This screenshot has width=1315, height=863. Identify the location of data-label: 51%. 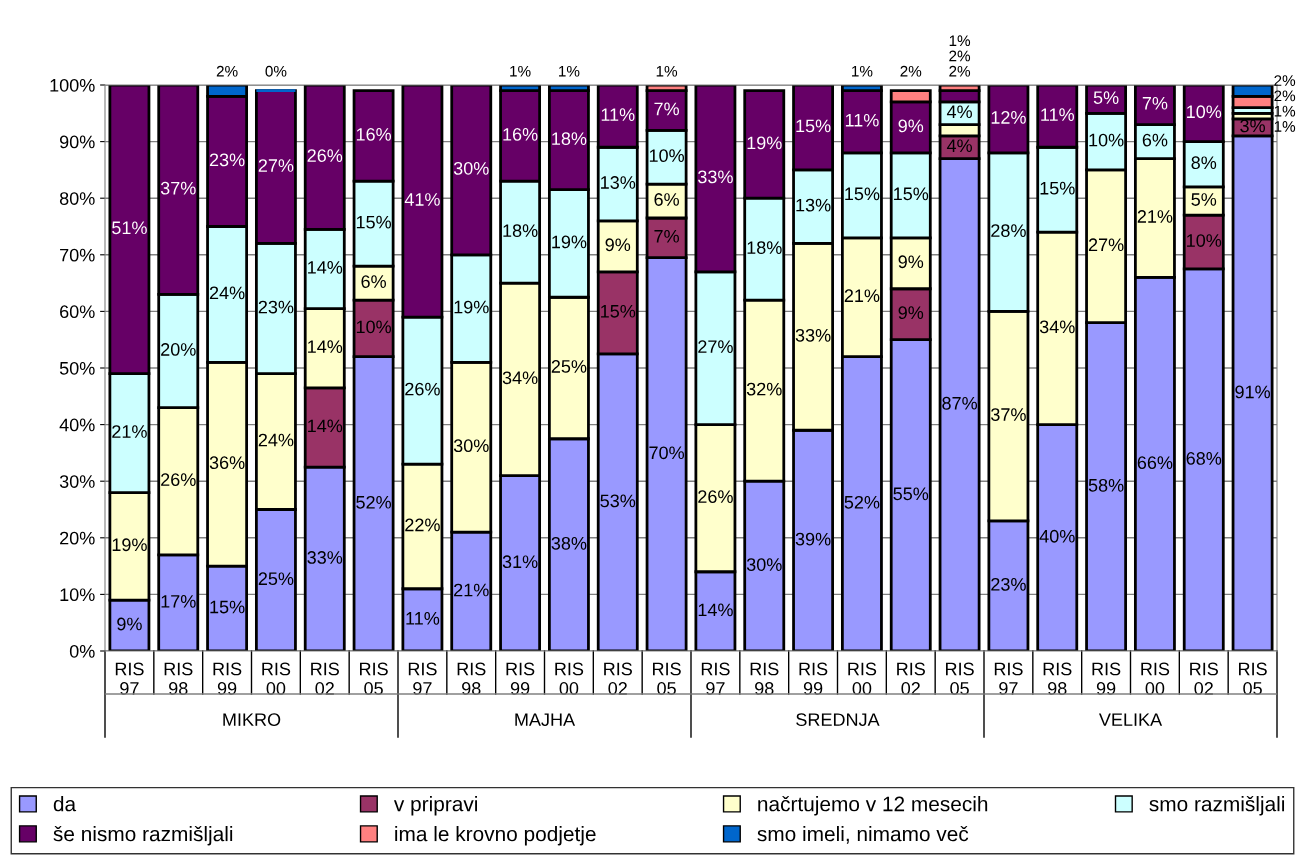
(129, 228).